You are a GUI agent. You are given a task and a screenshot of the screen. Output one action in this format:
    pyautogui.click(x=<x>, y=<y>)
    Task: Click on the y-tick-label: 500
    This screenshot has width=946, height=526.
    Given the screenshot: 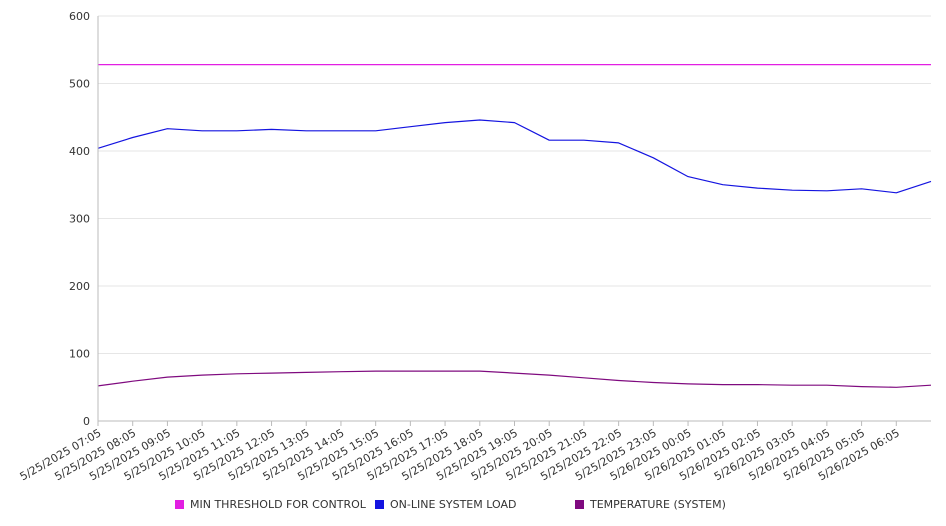 What is the action you would take?
    pyautogui.click(x=79, y=84)
    